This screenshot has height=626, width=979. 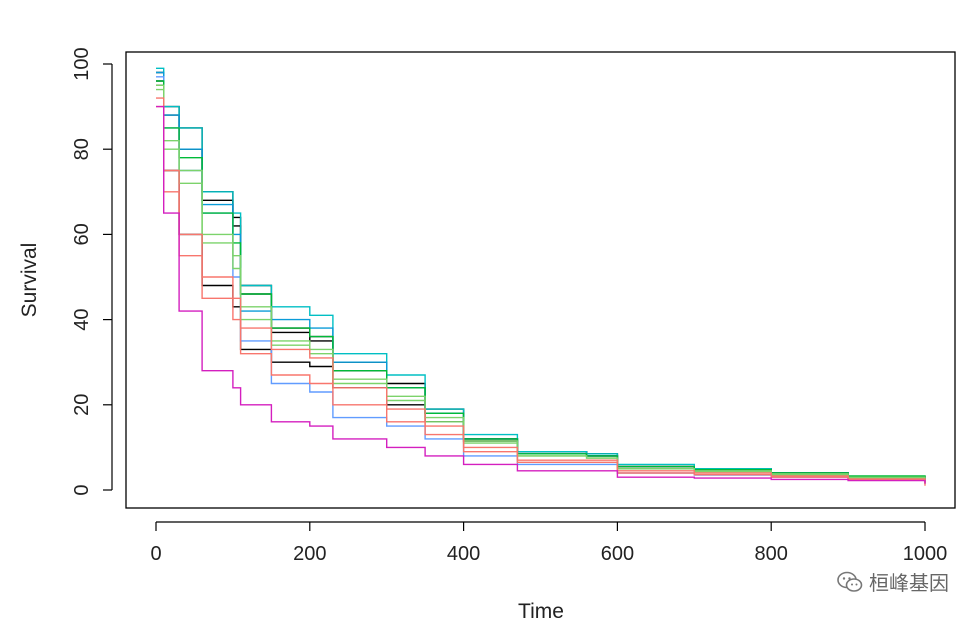 What do you see at coordinates (82, 63) in the screenshot?
I see `y-tick-label: 100` at bounding box center [82, 63].